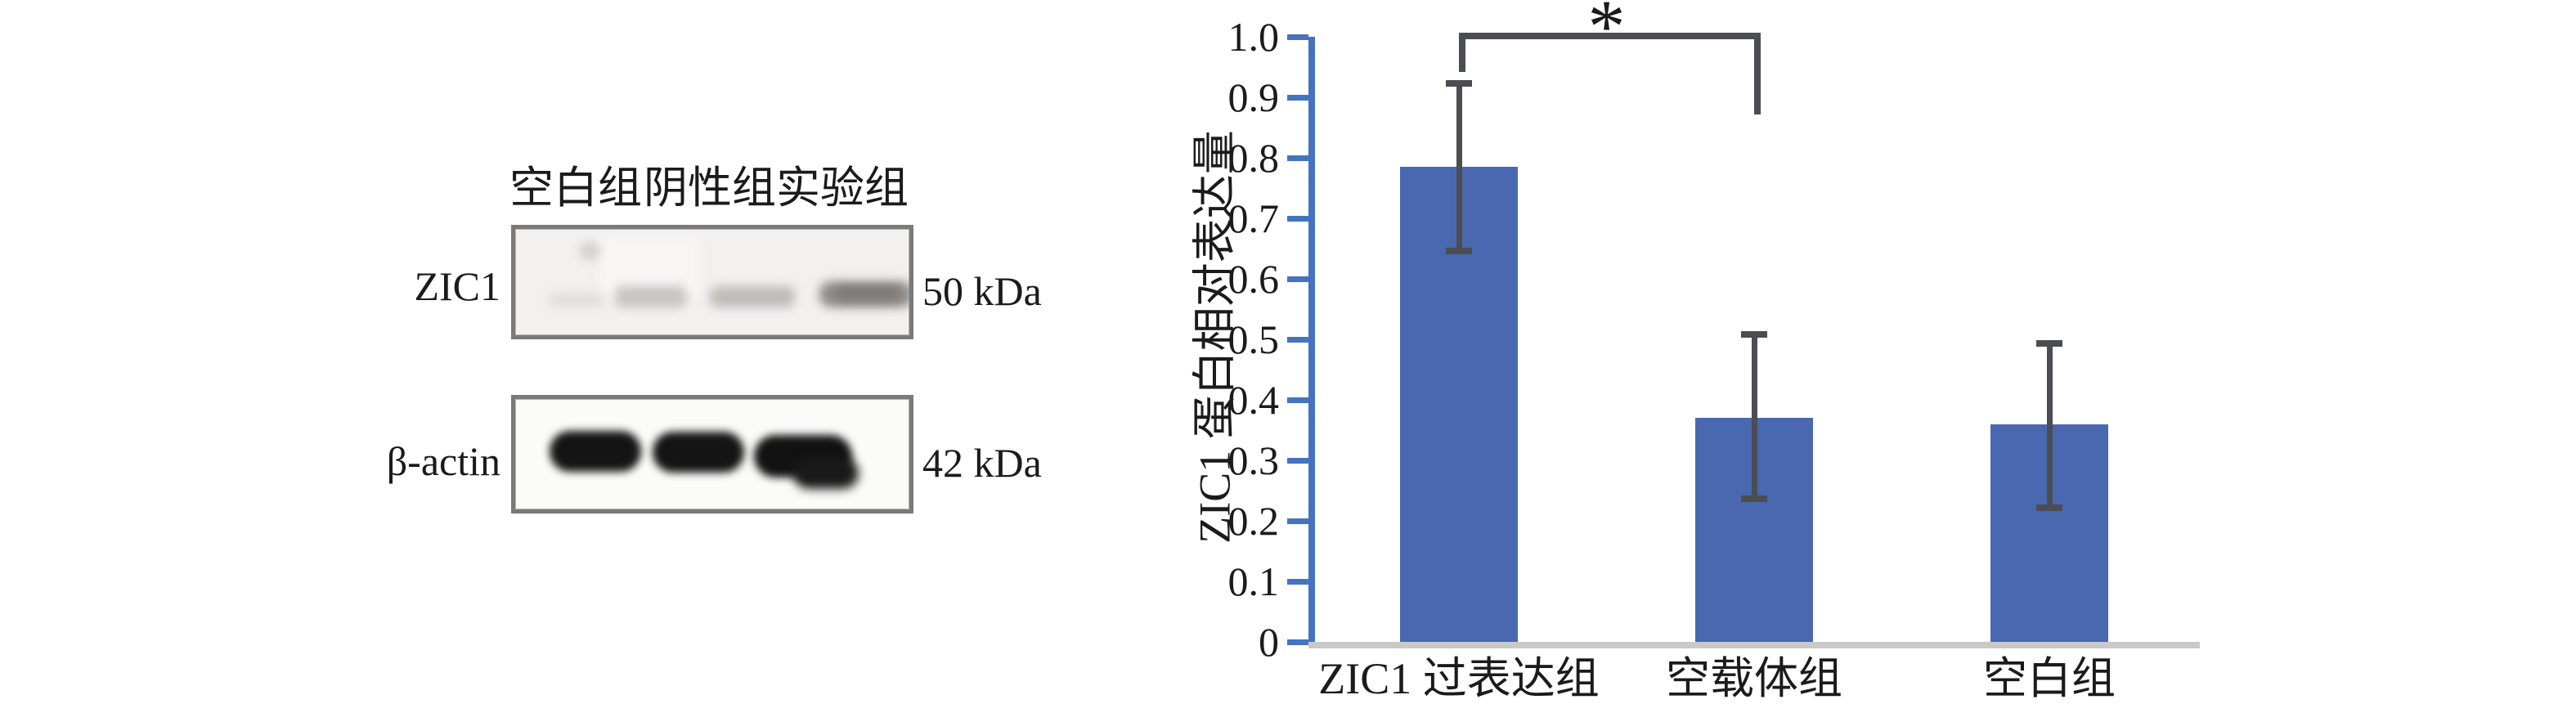 Image resolution: width=2576 pixels, height=713 pixels. Describe the element at coordinates (1462, 52) in the screenshot. I see `significance-bracket-left-leg` at that location.